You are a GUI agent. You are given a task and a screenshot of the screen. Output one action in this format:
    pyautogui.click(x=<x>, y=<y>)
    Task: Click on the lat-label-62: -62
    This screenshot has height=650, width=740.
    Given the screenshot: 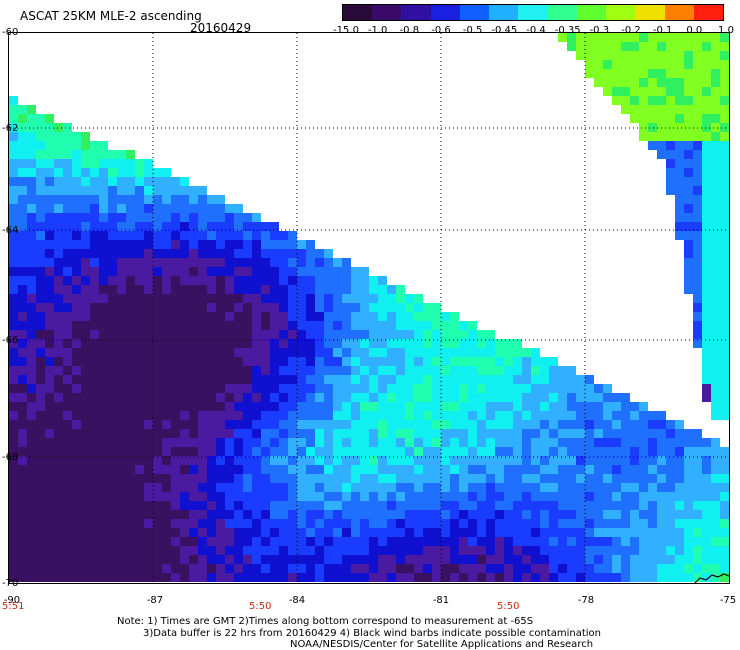 What is the action you would take?
    pyautogui.click(x=10, y=128)
    